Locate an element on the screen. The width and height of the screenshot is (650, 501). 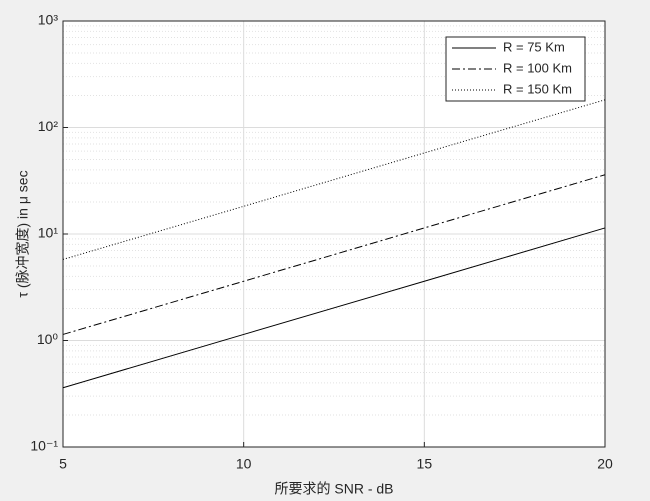
y-tick-label: 10⁰ is located at coordinates (48, 339).